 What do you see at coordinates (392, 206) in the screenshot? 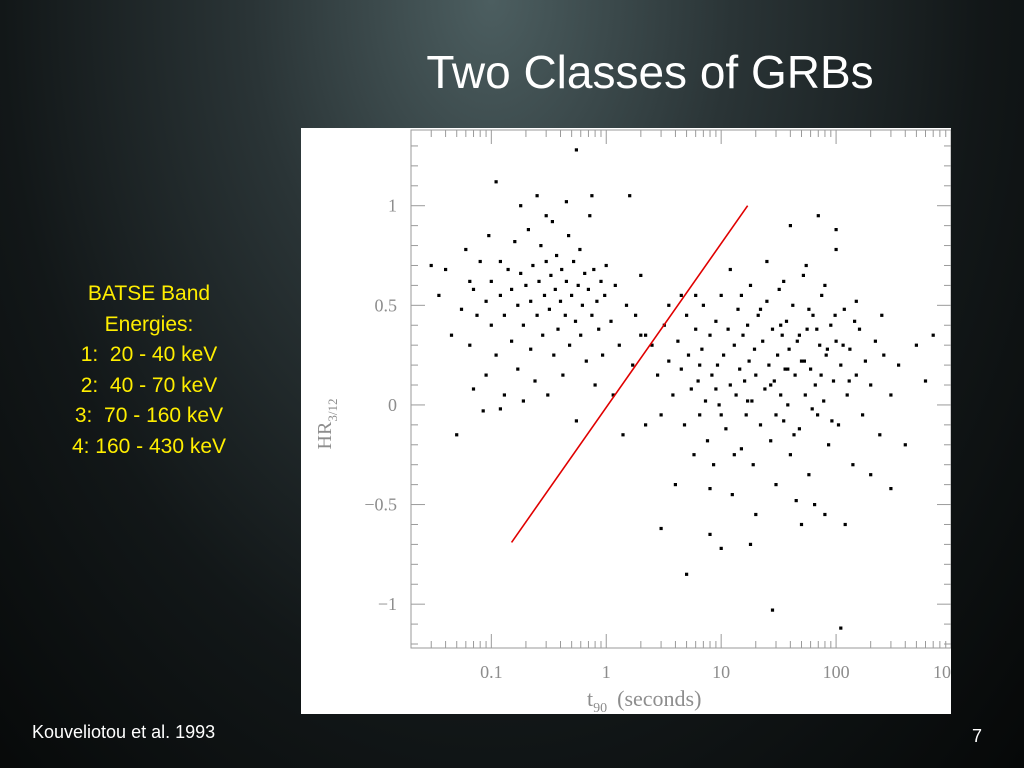
I see `y-tick-label: 1` at bounding box center [392, 206].